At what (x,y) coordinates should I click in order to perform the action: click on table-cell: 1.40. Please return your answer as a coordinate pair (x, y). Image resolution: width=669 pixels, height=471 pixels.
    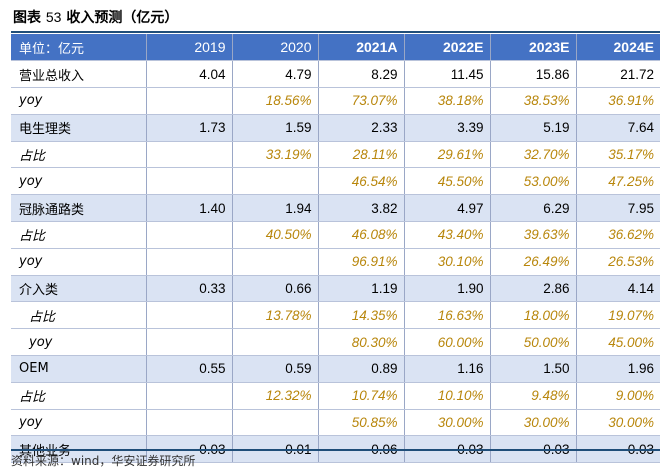
    Looking at the image, I should click on (189, 208).